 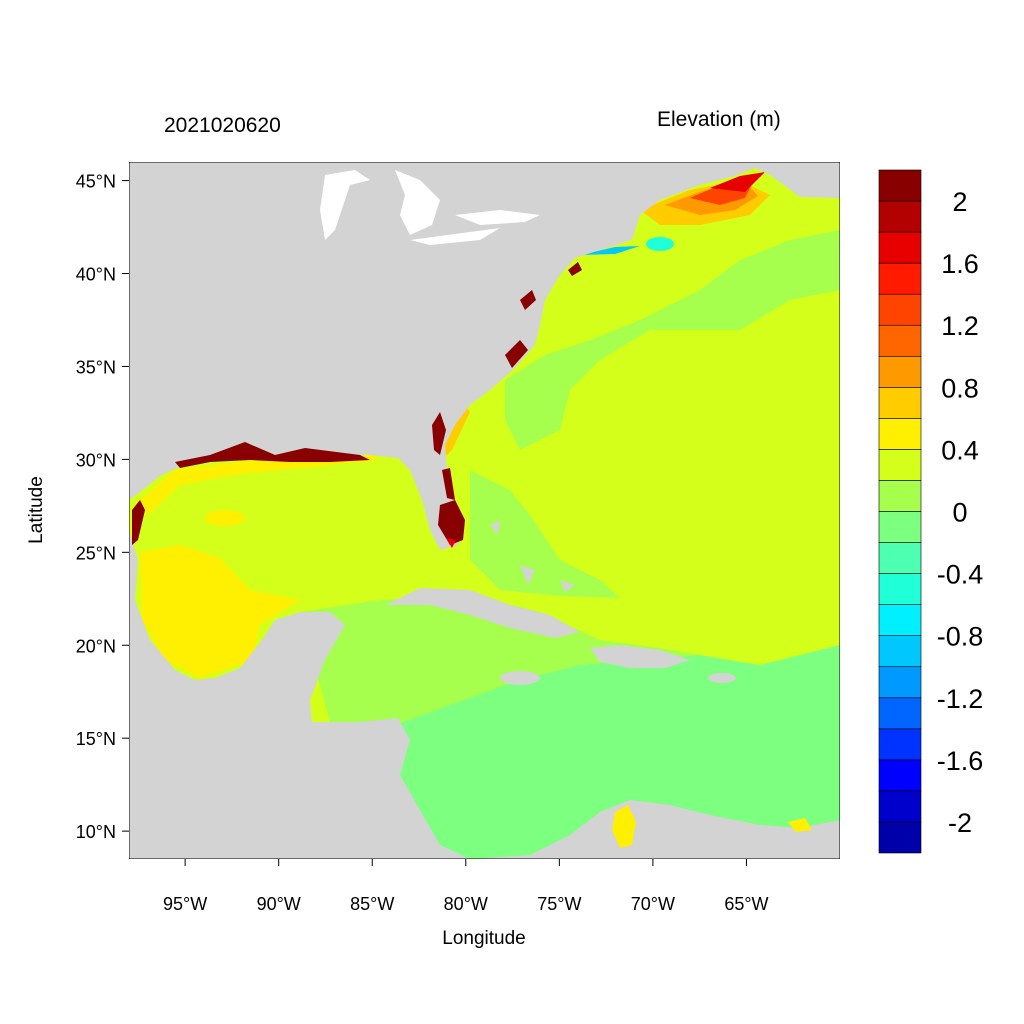 I want to click on colorbar, so click(x=900, y=511).